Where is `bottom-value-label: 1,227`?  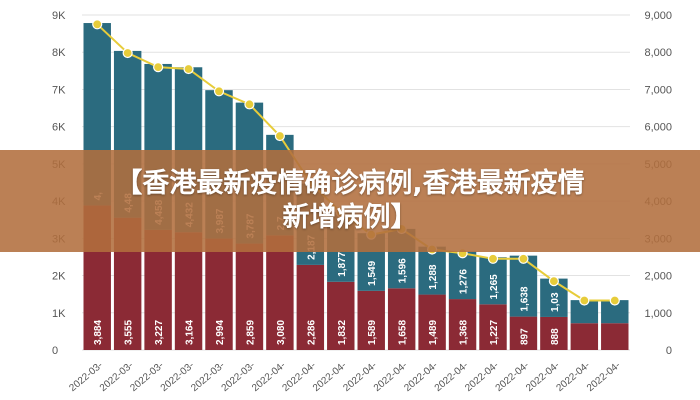
bottom-value-label: 1,227 is located at coordinates (494, 332).